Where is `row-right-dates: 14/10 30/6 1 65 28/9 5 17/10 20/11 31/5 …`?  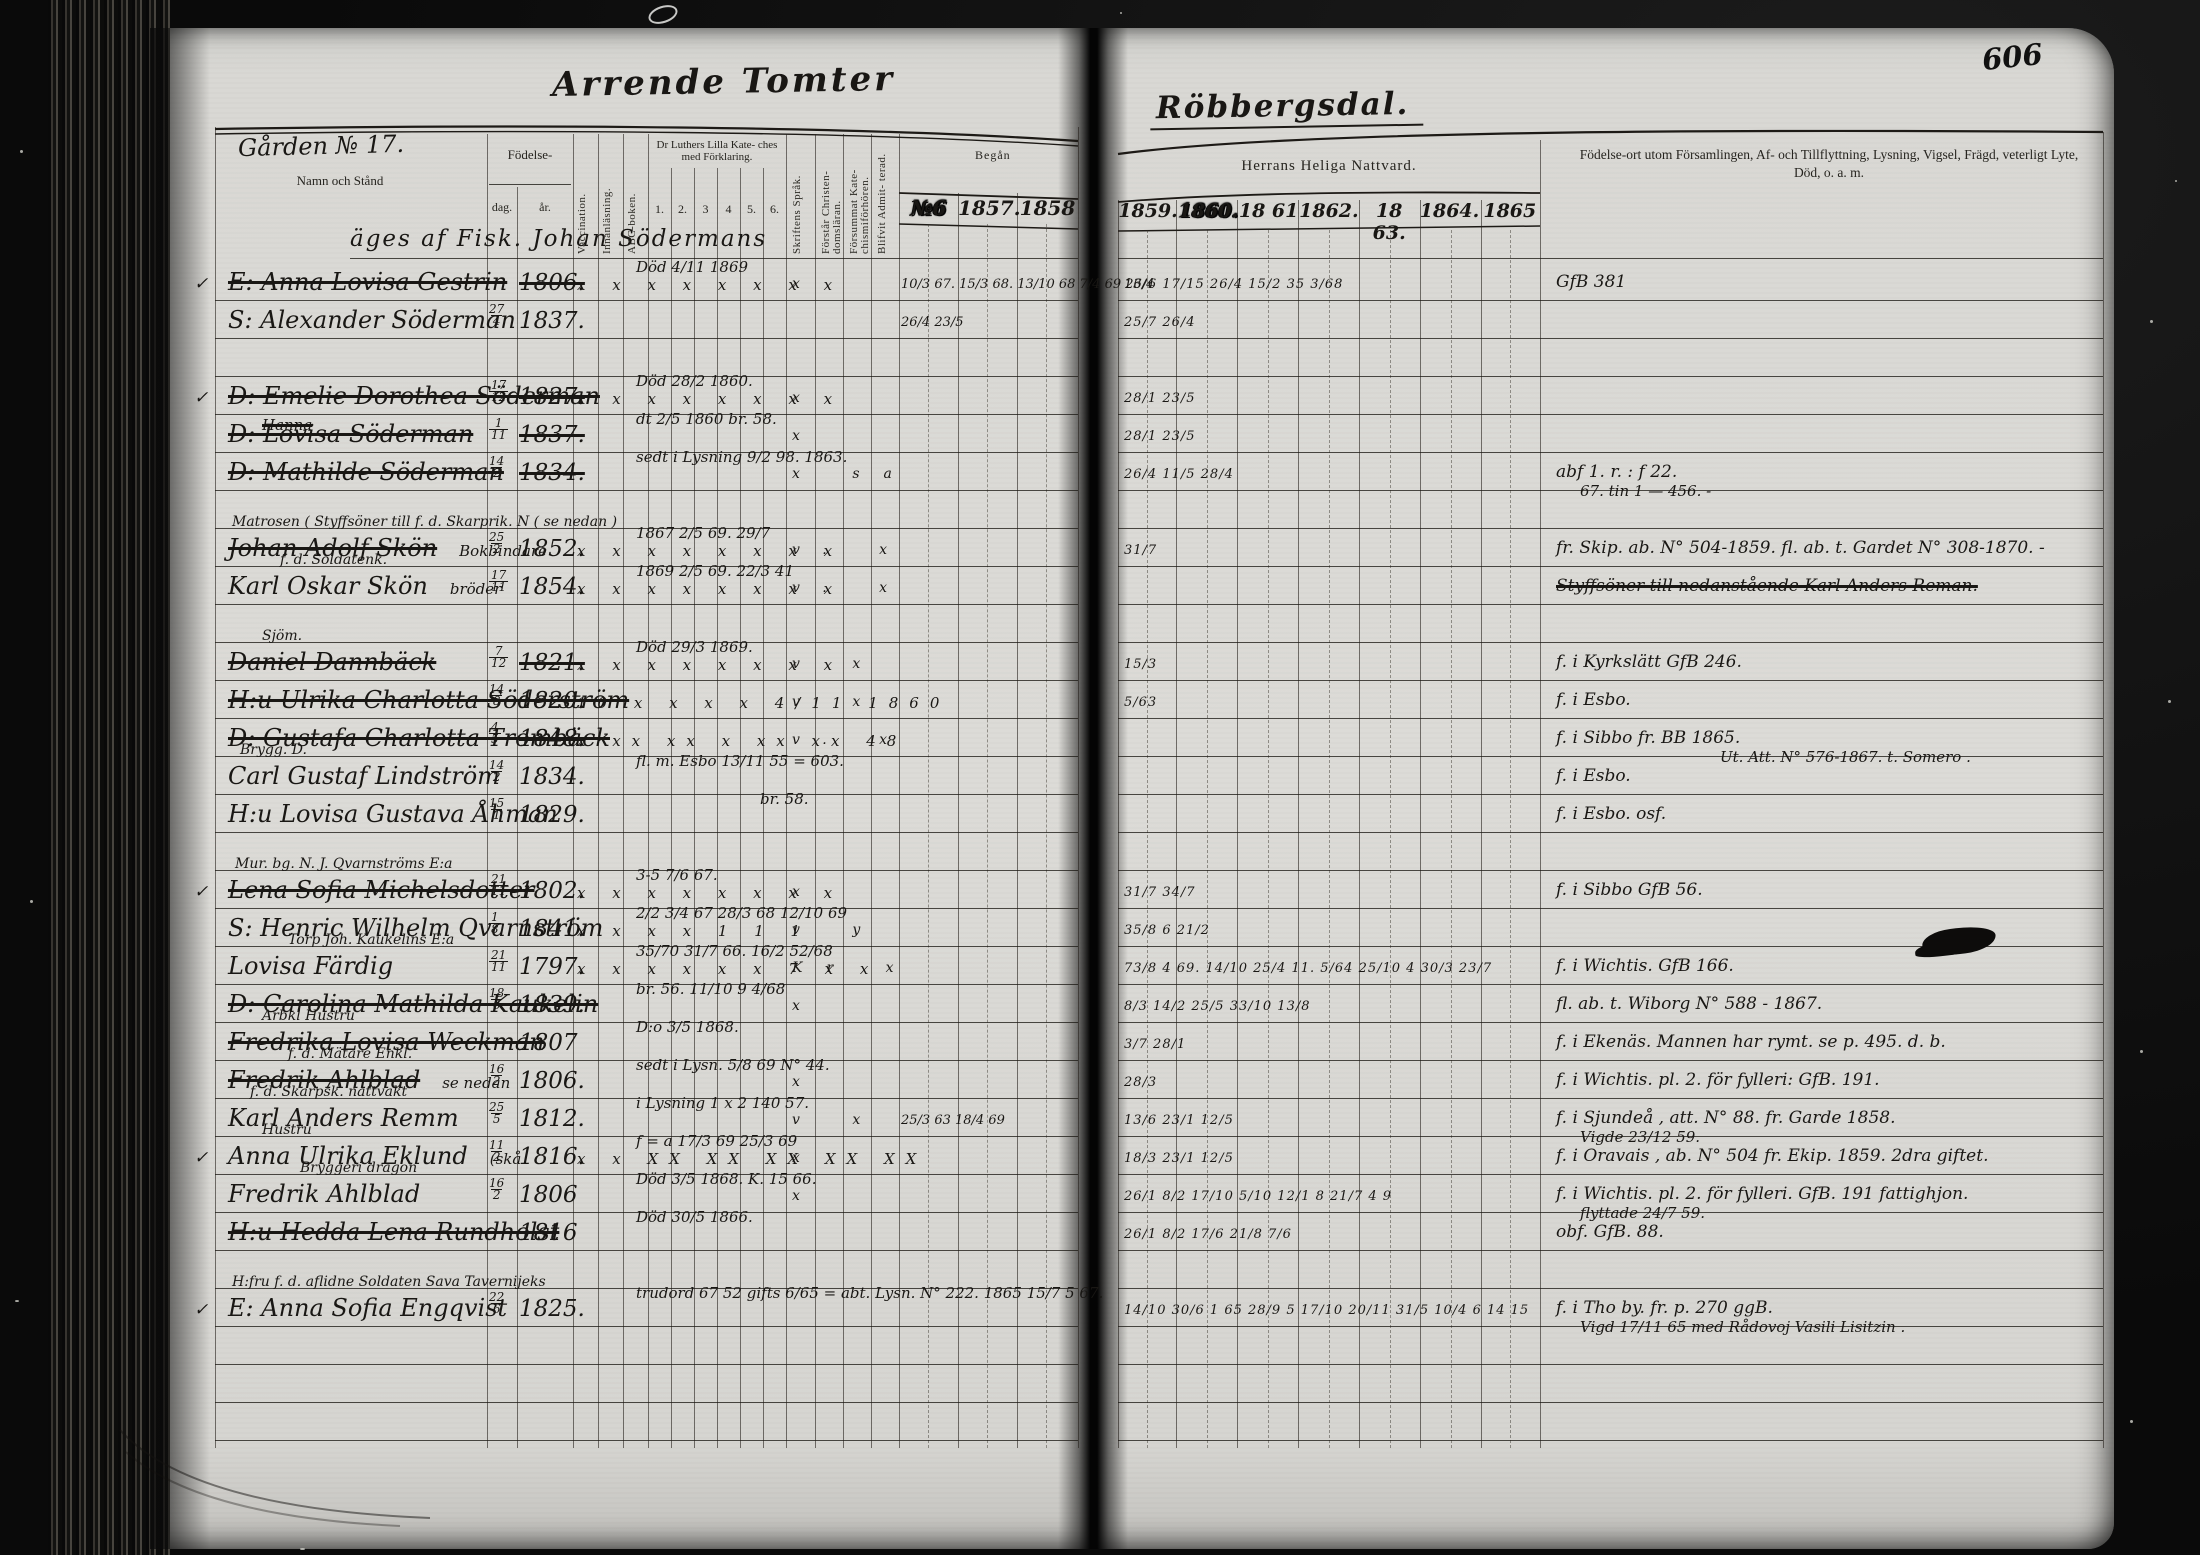
row-right-dates: 14/10 30/6 1 65 28/9 5 17/10 20/11 31/5 … is located at coordinates (1327, 1310).